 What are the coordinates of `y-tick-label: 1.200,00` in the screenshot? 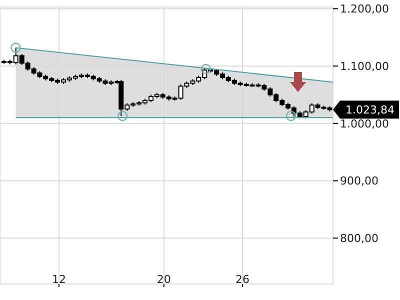 It's located at (364, 9).